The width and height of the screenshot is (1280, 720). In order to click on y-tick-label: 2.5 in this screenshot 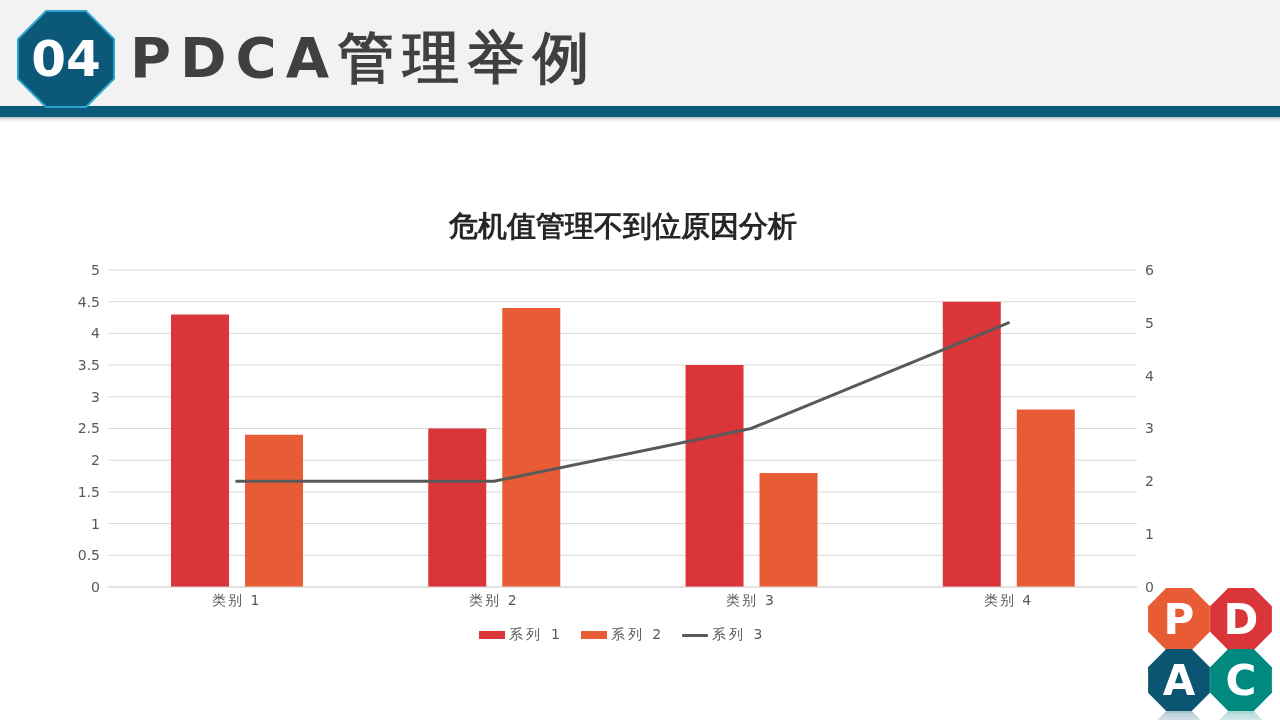, I will do `click(88, 428)`.